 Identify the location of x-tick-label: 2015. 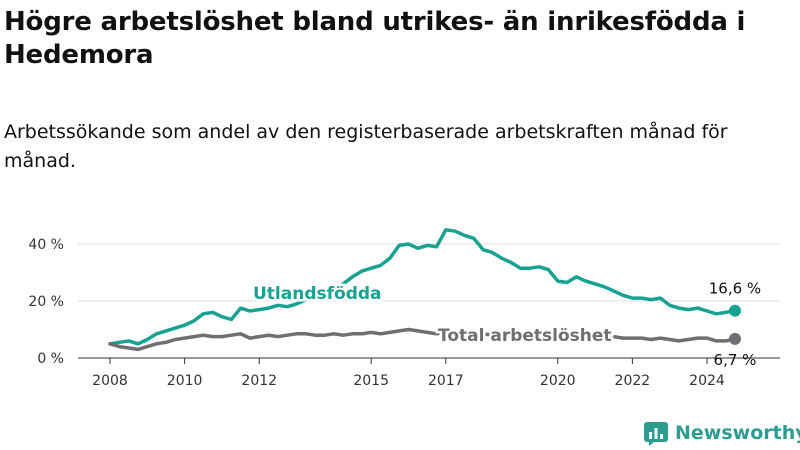
(371, 381).